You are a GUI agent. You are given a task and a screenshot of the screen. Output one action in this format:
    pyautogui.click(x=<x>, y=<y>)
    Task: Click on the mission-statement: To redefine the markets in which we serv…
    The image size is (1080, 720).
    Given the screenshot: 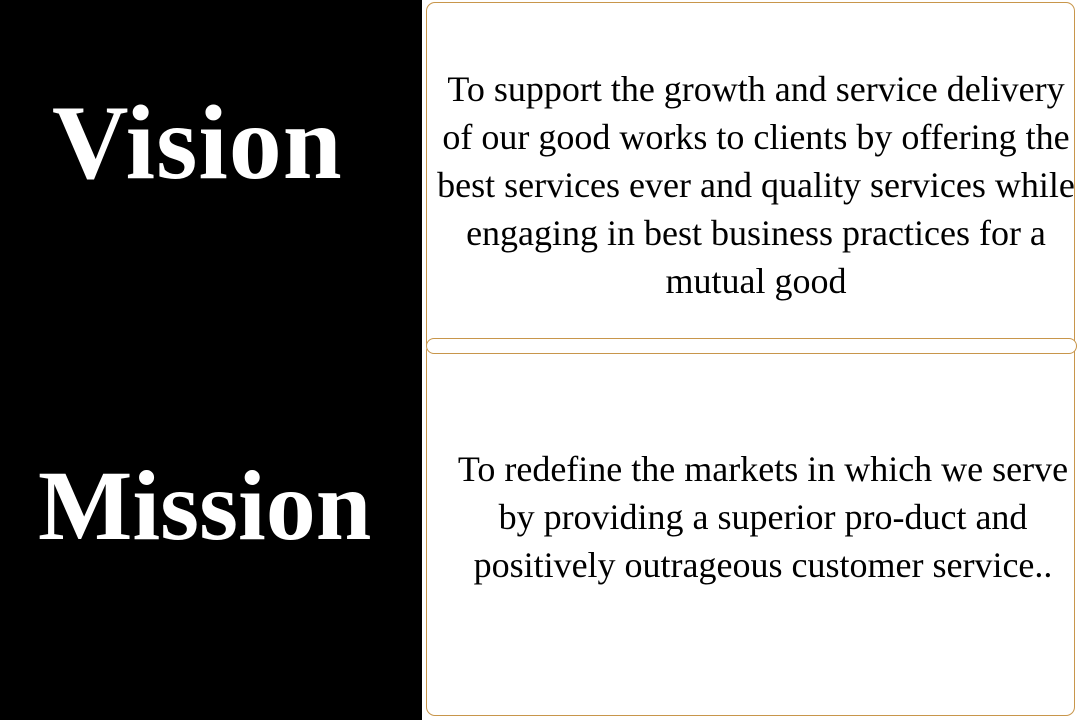 What is the action you would take?
    pyautogui.click(x=763, y=517)
    